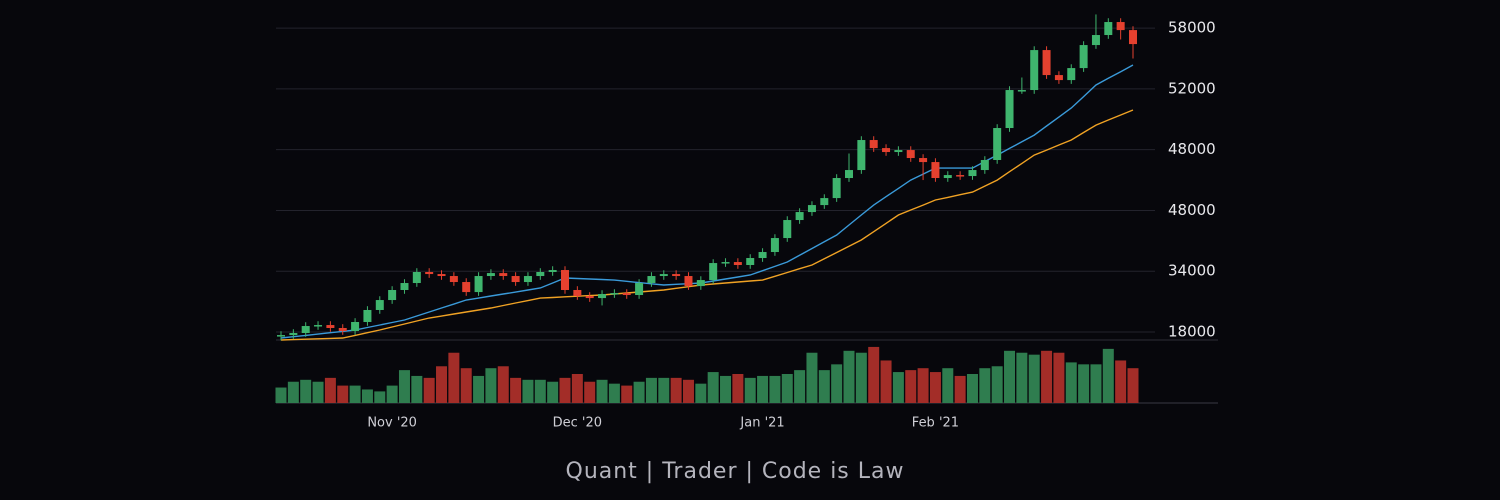 The image size is (1500, 500). I want to click on y-tick-label: 34000, so click(1192, 271).